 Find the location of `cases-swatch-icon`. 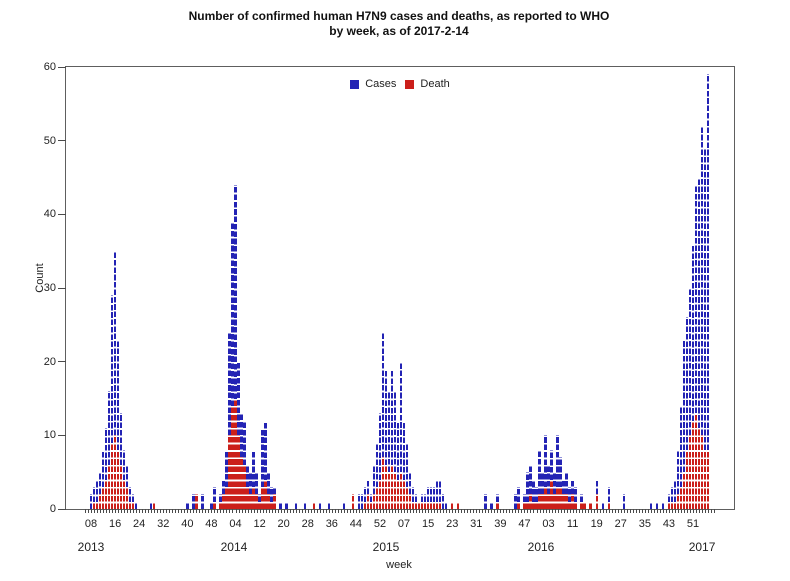

cases-swatch-icon is located at coordinates (355, 84).